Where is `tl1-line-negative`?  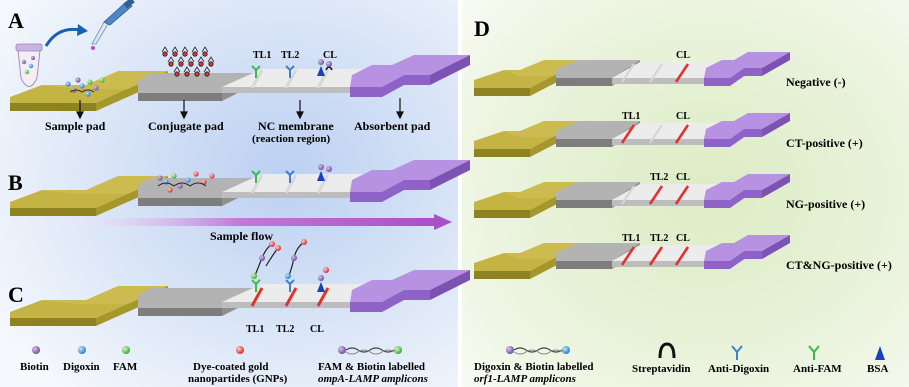 tl1-line-negative is located at coordinates (628, 73).